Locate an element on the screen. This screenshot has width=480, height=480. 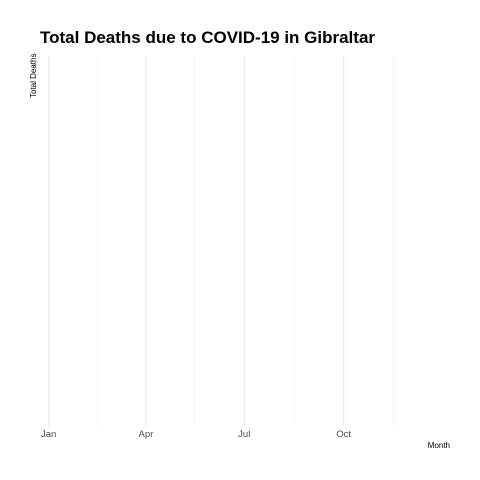
x-tick-label-jul: Jul is located at coordinates (244, 434).